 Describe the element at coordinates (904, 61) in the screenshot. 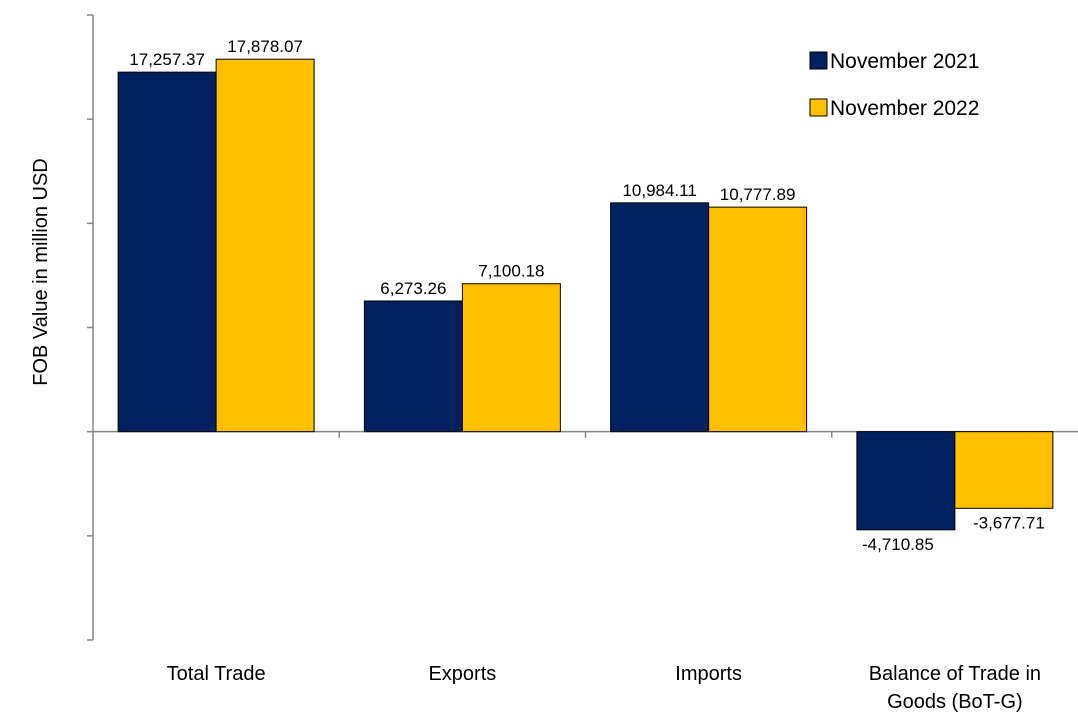

I see `legend-label: November 2021` at that location.